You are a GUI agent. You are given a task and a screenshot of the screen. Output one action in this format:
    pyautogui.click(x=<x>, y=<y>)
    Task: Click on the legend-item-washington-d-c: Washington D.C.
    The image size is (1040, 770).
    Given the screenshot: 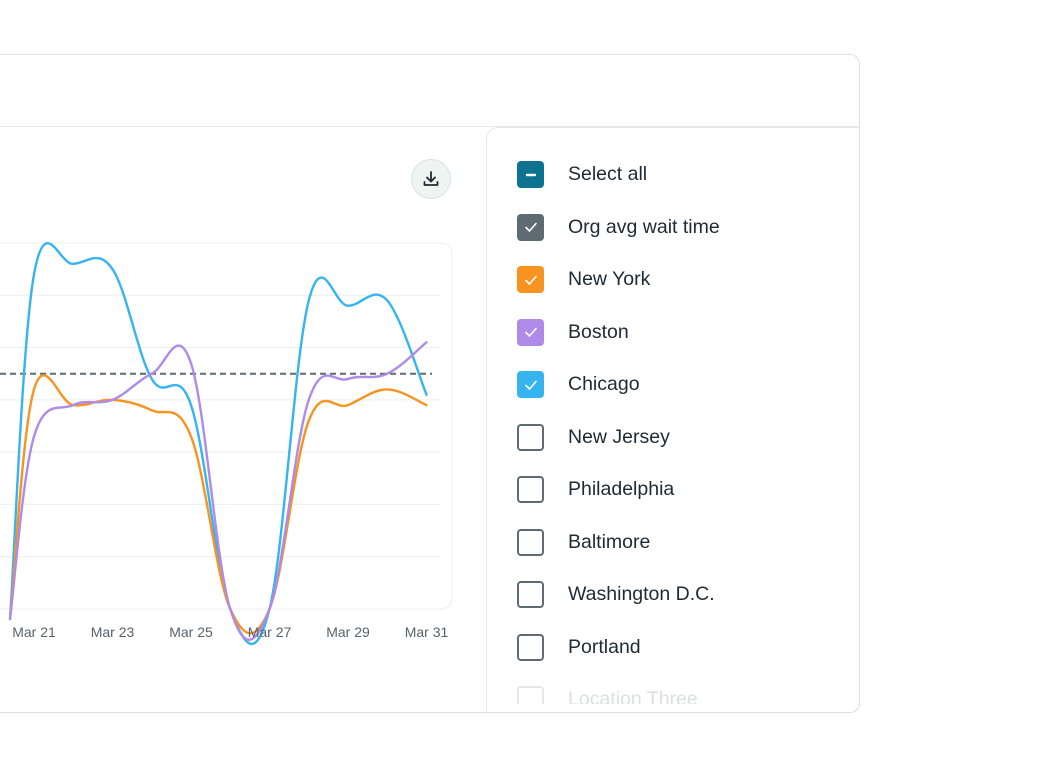 What is the action you would take?
    pyautogui.click(x=677, y=594)
    